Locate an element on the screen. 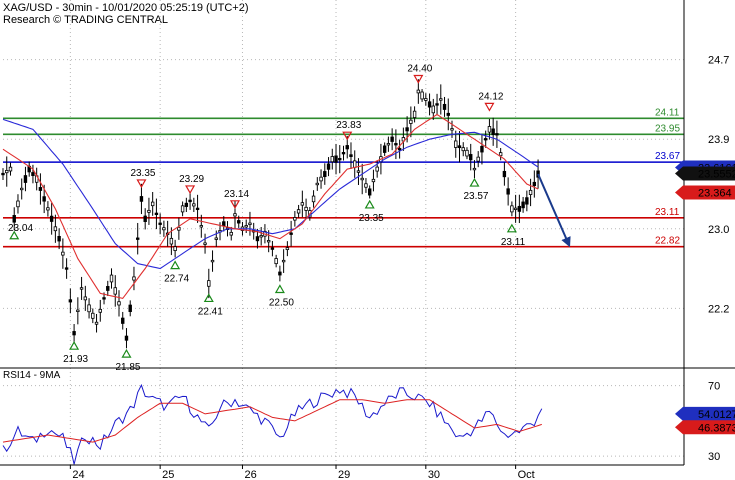 This screenshot has width=735, height=480. swing-low-label: 23.57 is located at coordinates (475, 196).